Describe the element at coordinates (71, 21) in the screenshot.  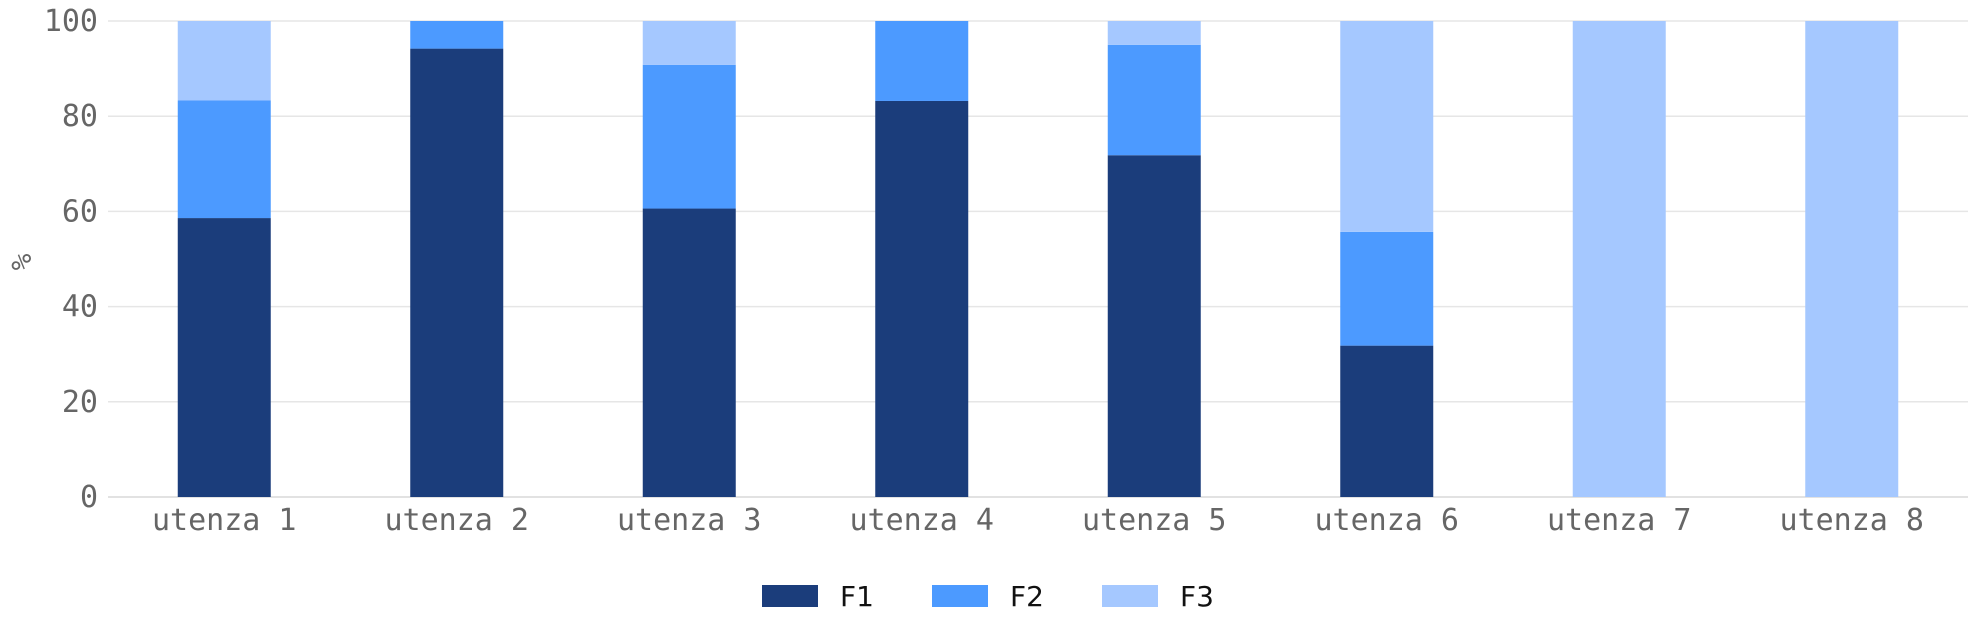
I see `y-tick-label: 100` at that location.